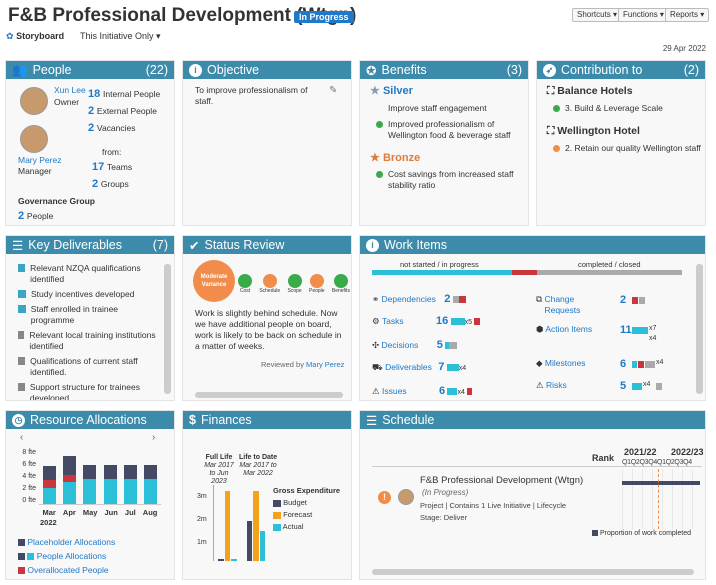  What do you see at coordinates (452, 368) in the screenshot?
I see `work-row: ⛟ Deliverables 7 x4` at bounding box center [452, 368].